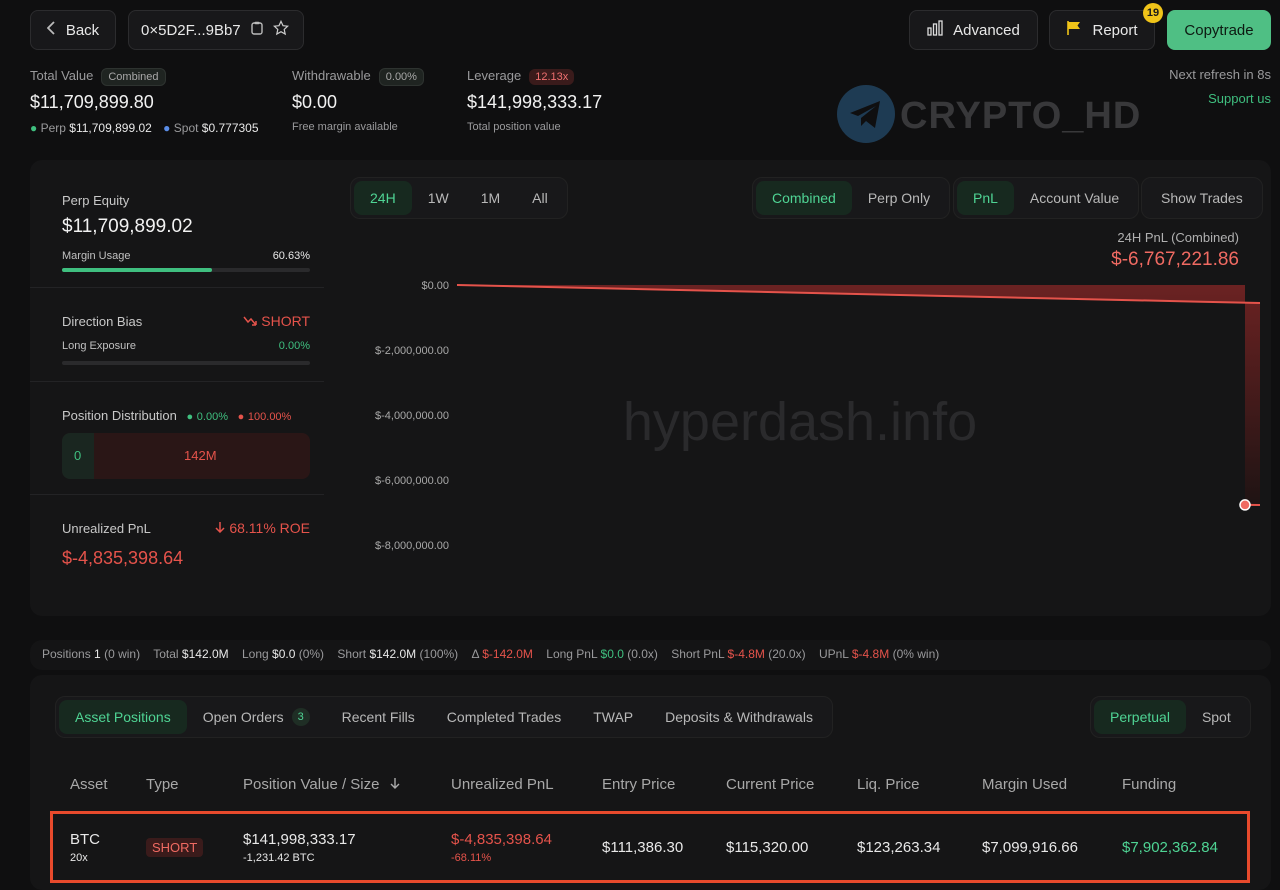 The height and width of the screenshot is (890, 1280). What do you see at coordinates (521, 76) in the screenshot?
I see `leverage-label: Leverage 12.13x` at bounding box center [521, 76].